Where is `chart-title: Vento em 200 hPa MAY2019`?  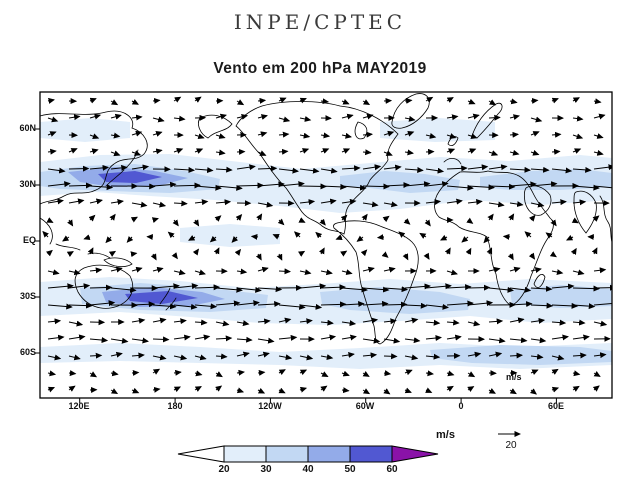 chart-title: Vento em 200 hPa MAY2019 is located at coordinates (320, 68).